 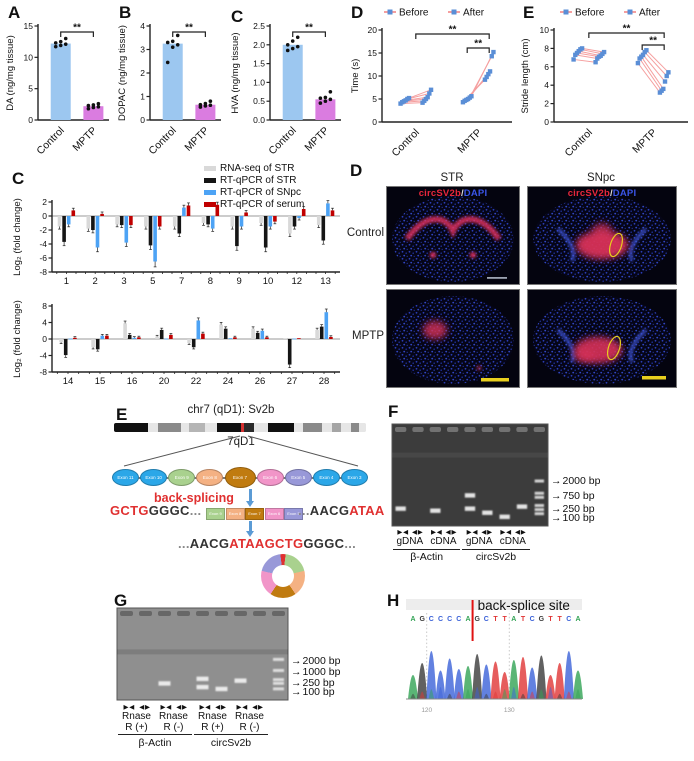 I want to click on panel-label-c2: C, so click(x=18, y=178).